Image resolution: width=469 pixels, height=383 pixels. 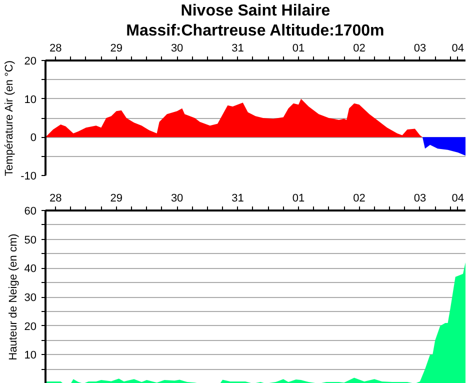 I want to click on y-tick-label: 60, so click(x=30, y=212).